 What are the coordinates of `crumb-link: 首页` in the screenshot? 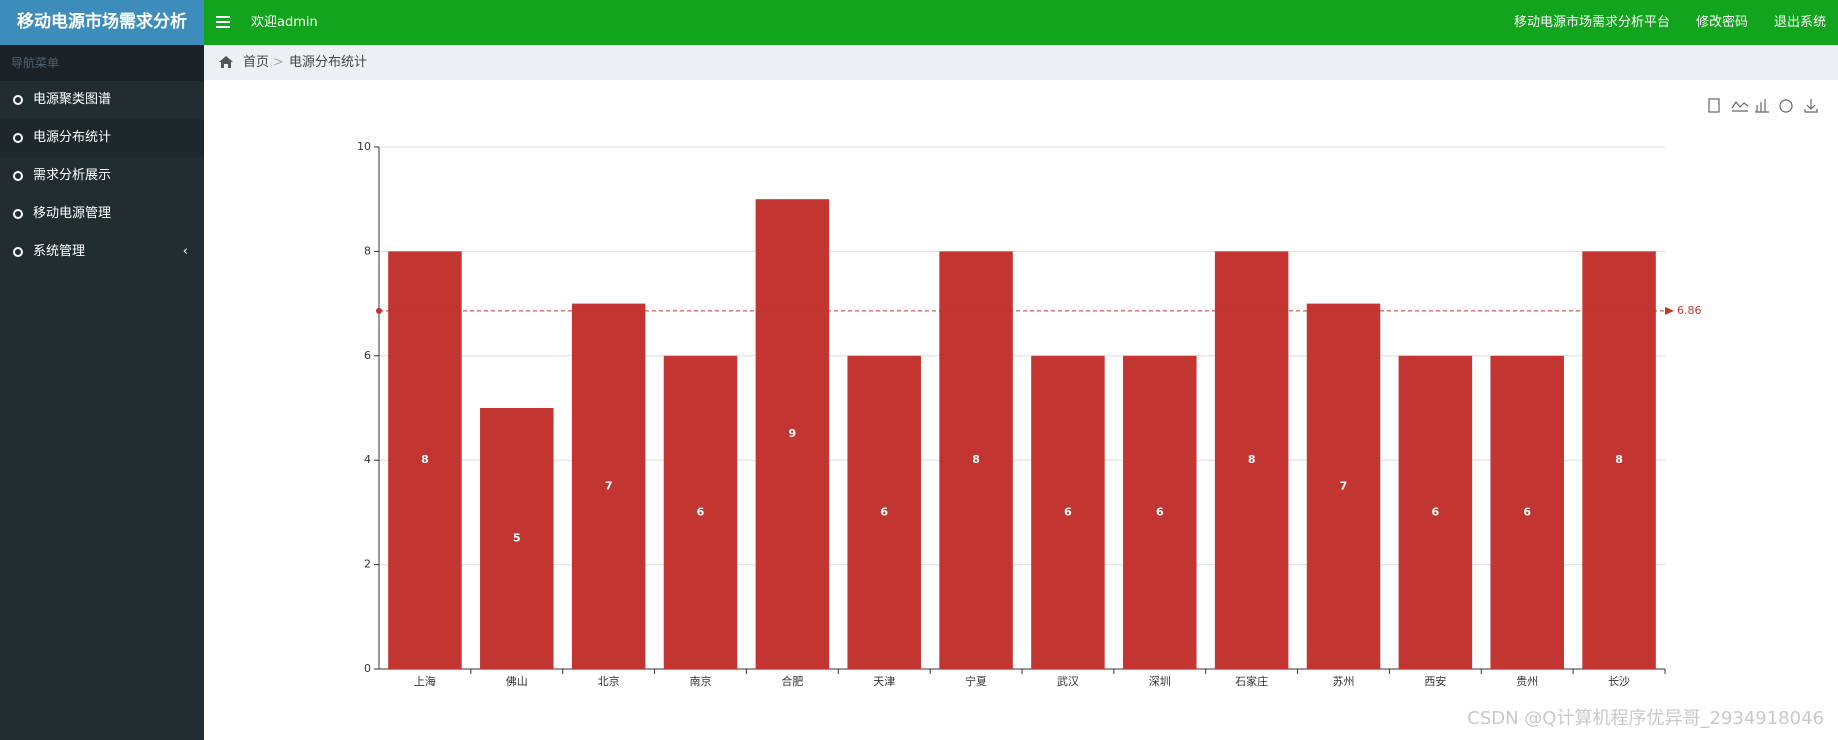 It's located at (256, 62).